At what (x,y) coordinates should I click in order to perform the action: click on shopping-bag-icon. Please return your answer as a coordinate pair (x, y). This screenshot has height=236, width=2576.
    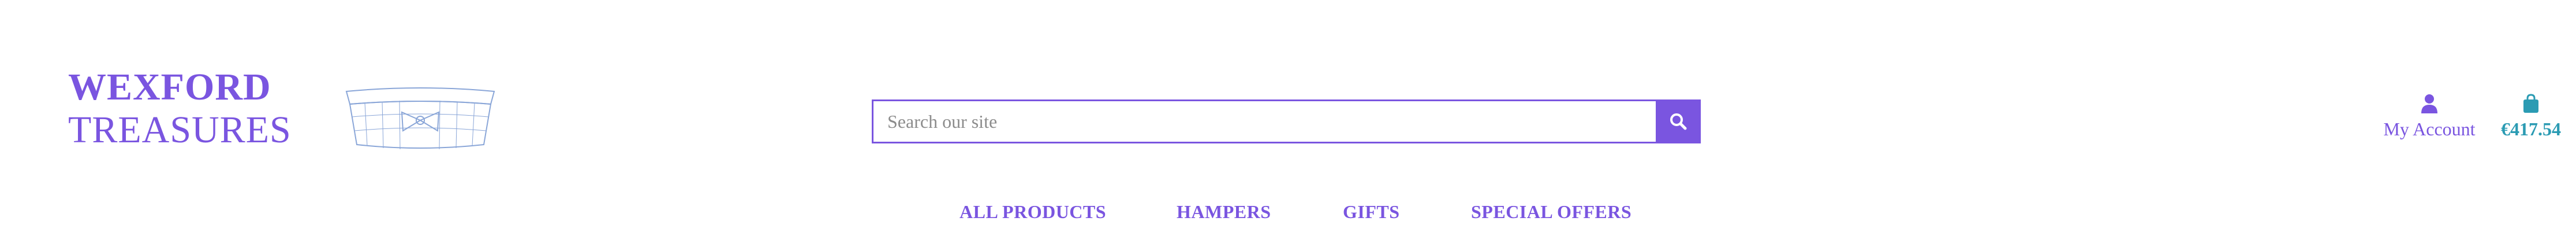
    Looking at the image, I should click on (2530, 104).